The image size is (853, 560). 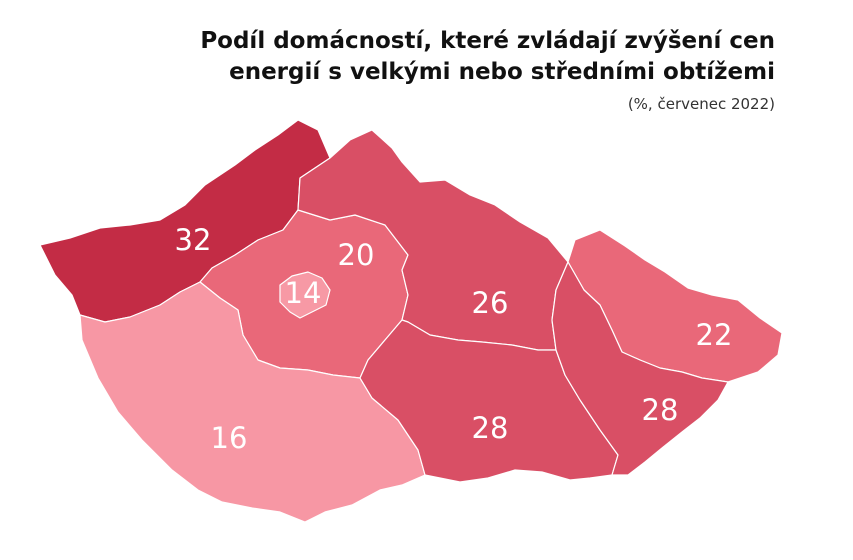 What do you see at coordinates (229, 438) in the screenshot?
I see `value-label-south-west: 16` at bounding box center [229, 438].